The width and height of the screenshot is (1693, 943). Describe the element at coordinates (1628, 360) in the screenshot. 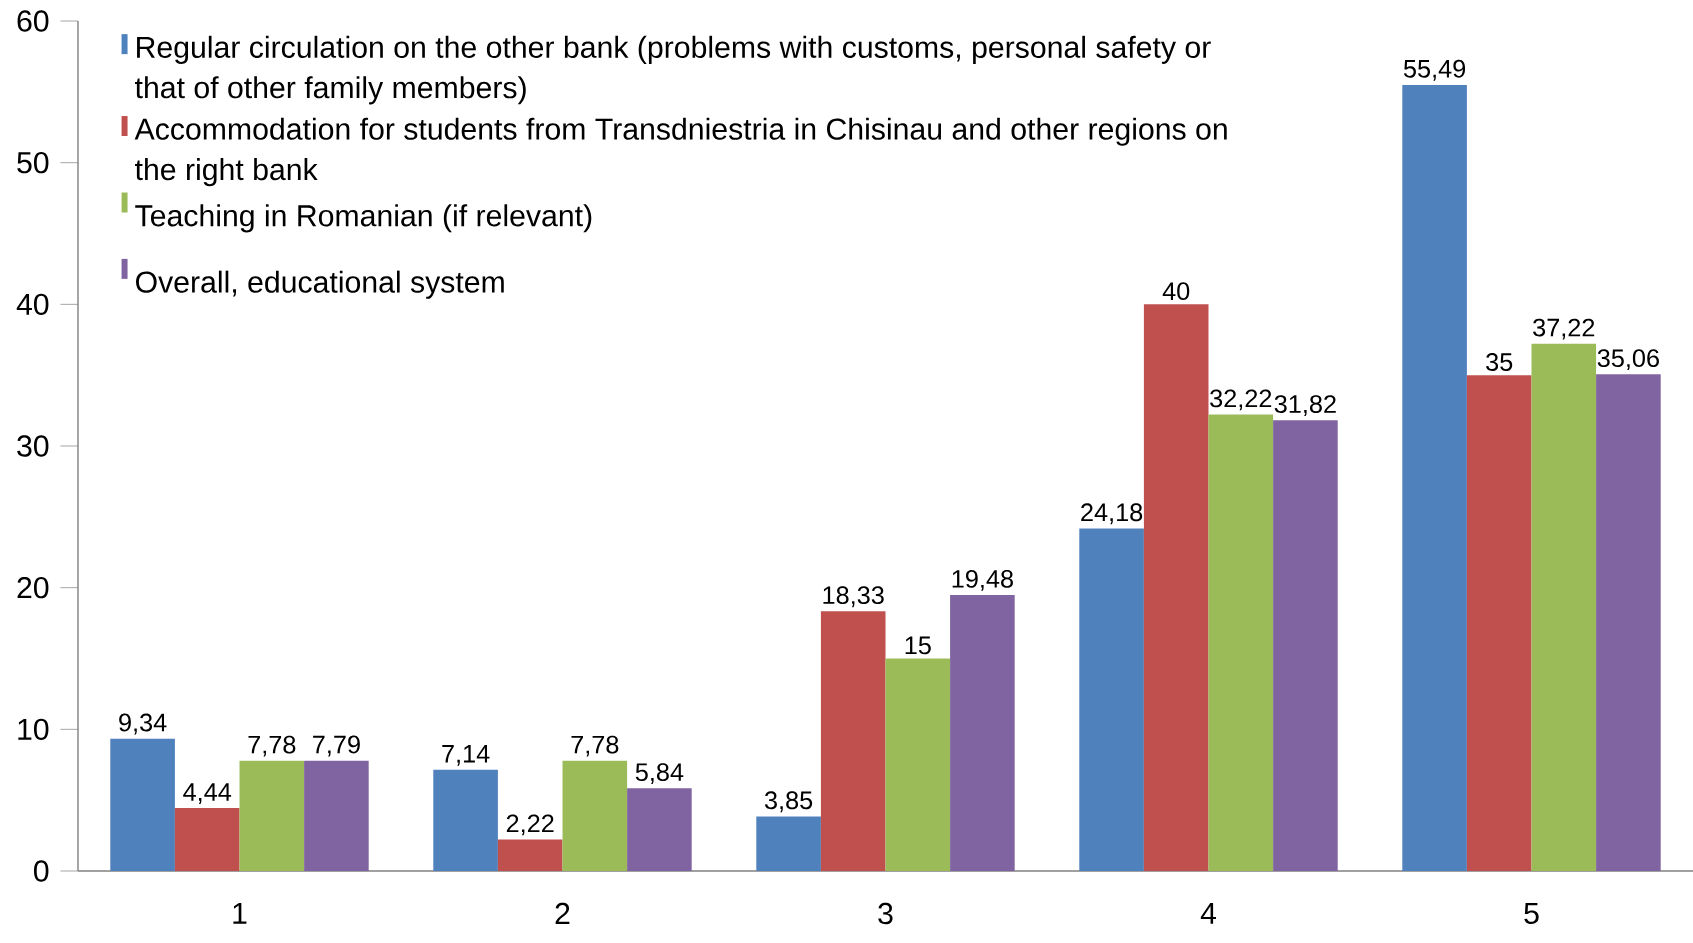

I see `data-label: 35,06` at that location.